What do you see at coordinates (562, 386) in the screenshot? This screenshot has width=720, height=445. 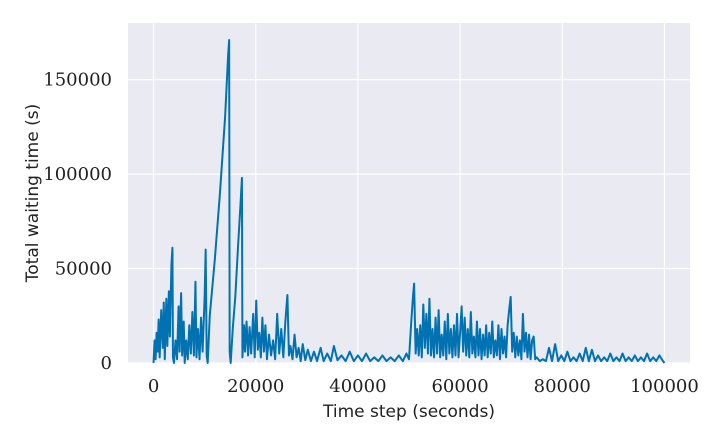 I see `x-tick-label: 80000` at bounding box center [562, 386].